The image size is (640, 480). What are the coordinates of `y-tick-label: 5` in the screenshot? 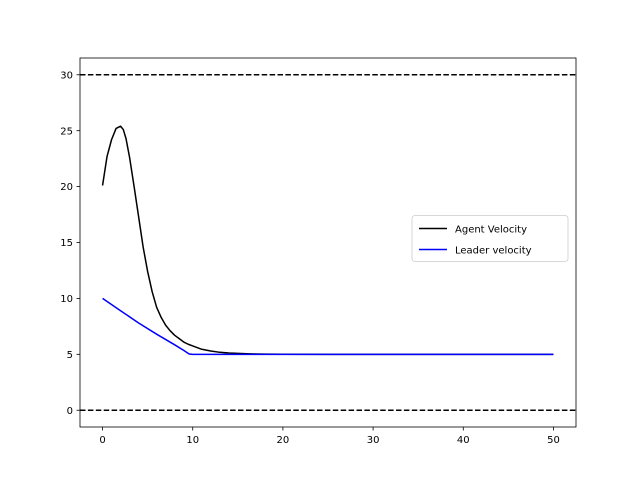 It's located at (70, 355).